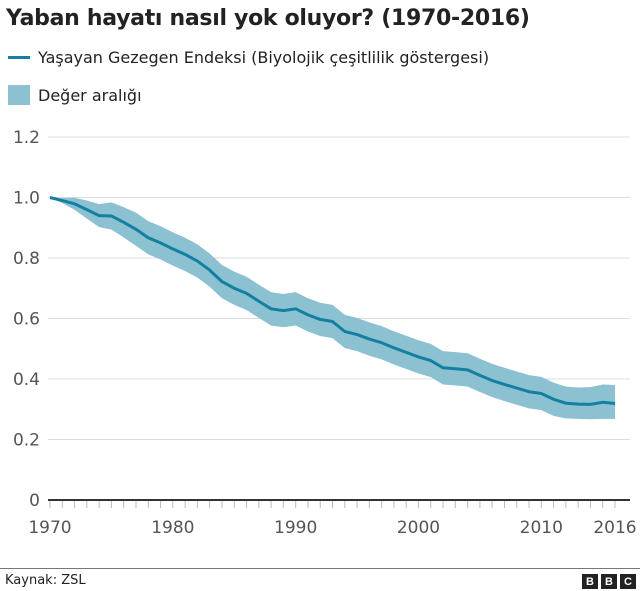 This screenshot has height=591, width=640. What do you see at coordinates (26, 441) in the screenshot?
I see `y-tick-label: 0.2` at bounding box center [26, 441].